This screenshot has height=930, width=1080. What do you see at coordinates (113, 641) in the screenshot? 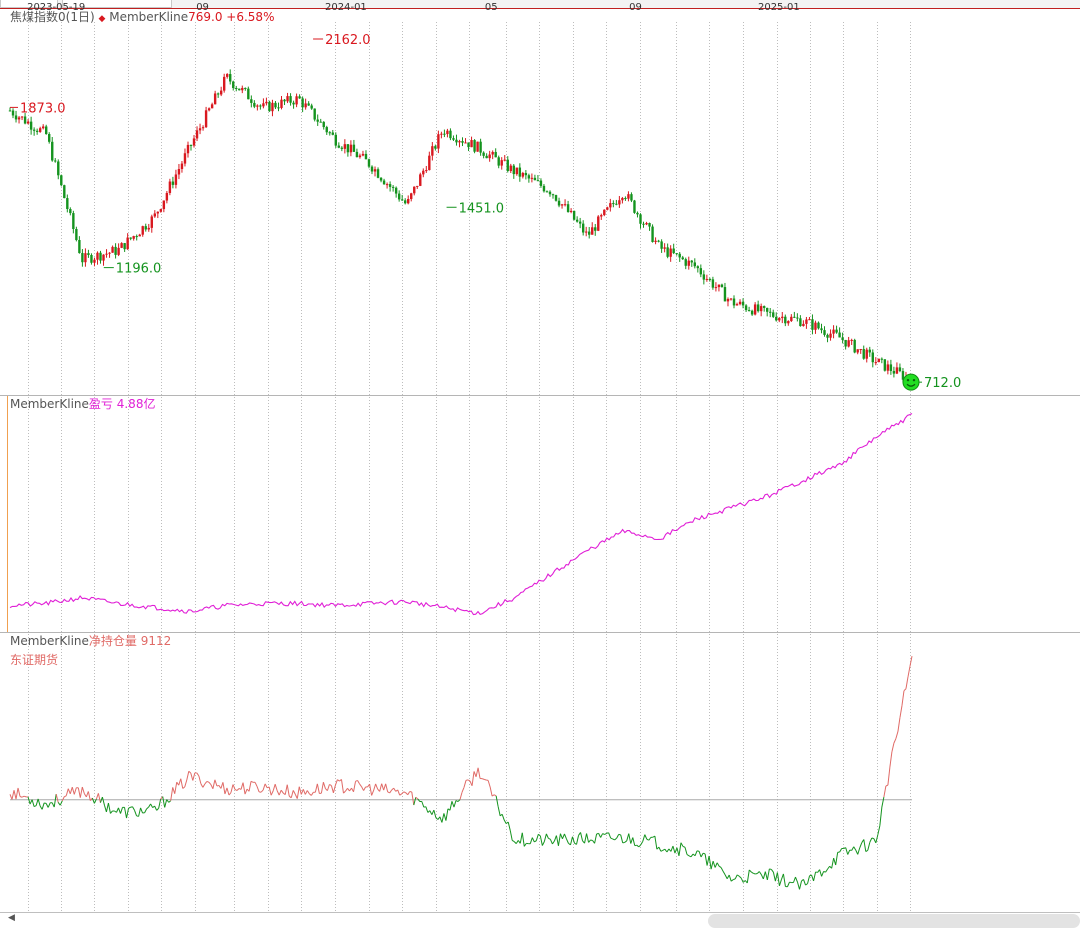
I see `hold-label: 净持仓量` at bounding box center [113, 641].